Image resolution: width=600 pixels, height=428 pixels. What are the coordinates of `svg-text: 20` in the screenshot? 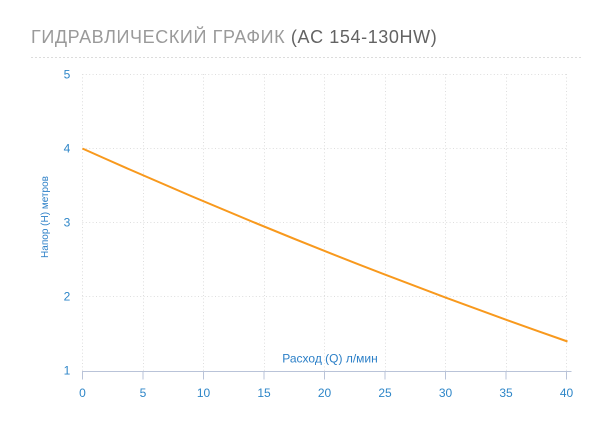 It's located at (325, 393).